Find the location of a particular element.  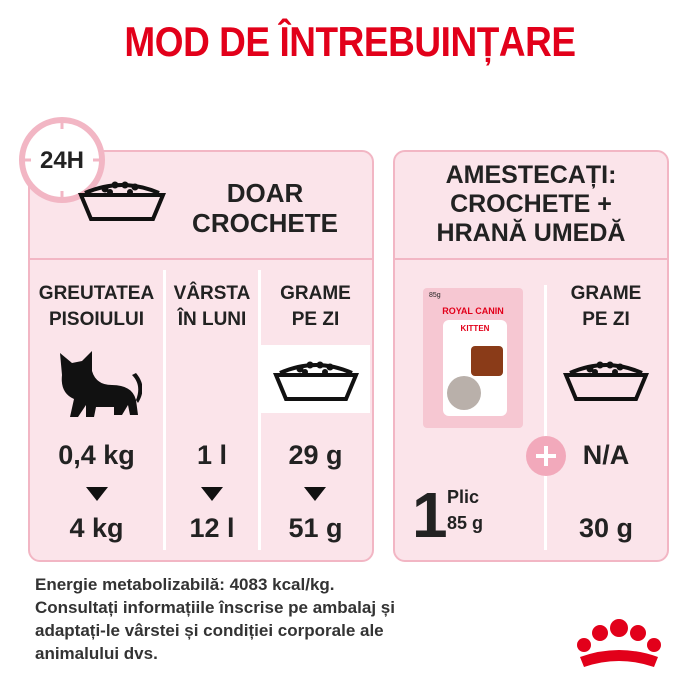

footer-line: Energie metabolizabilă: 4083 kcal/kg. is located at coordinates (185, 584).